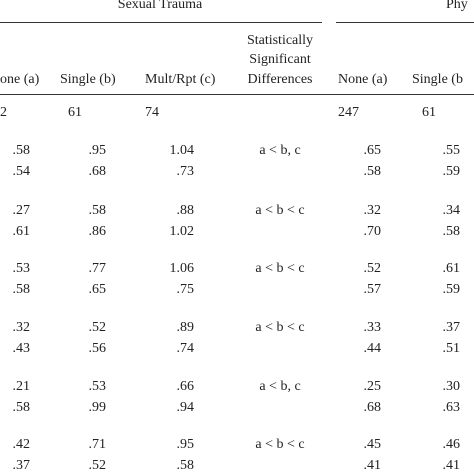  What do you see at coordinates (451, 210) in the screenshot?
I see `table-cell: .34` at bounding box center [451, 210].